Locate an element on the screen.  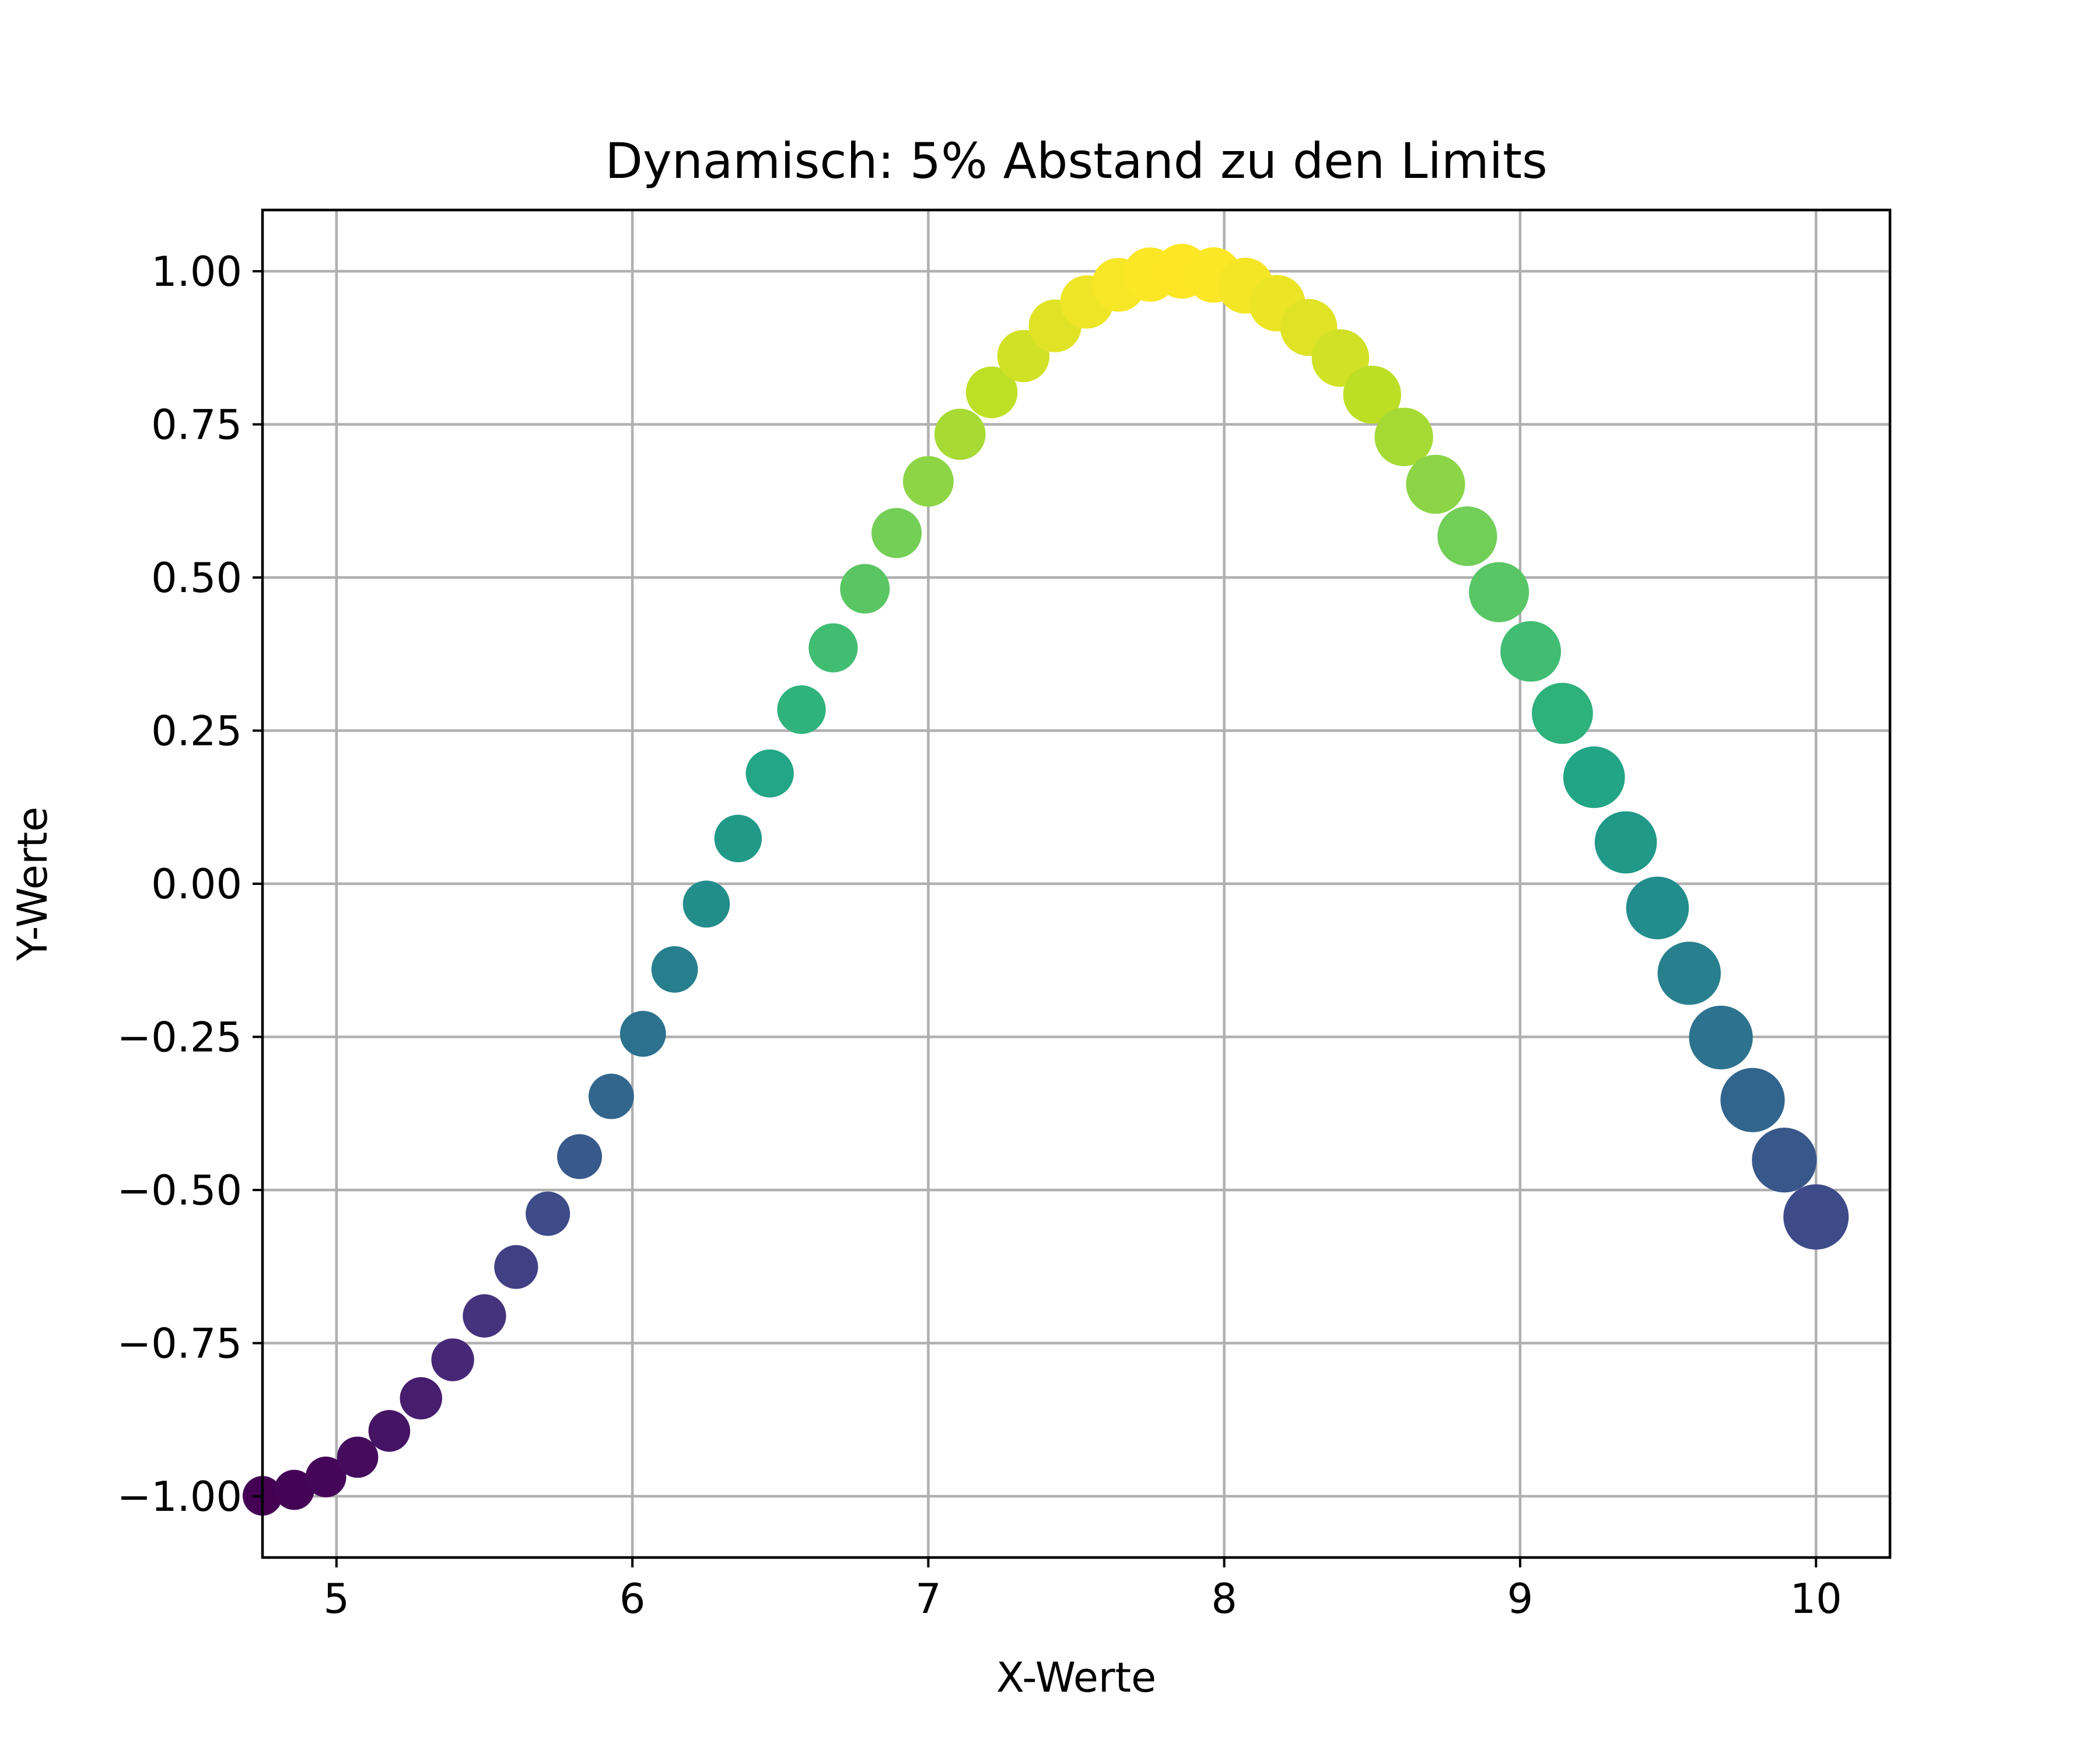
y-tick-label: 0.00 is located at coordinates (196, 884).